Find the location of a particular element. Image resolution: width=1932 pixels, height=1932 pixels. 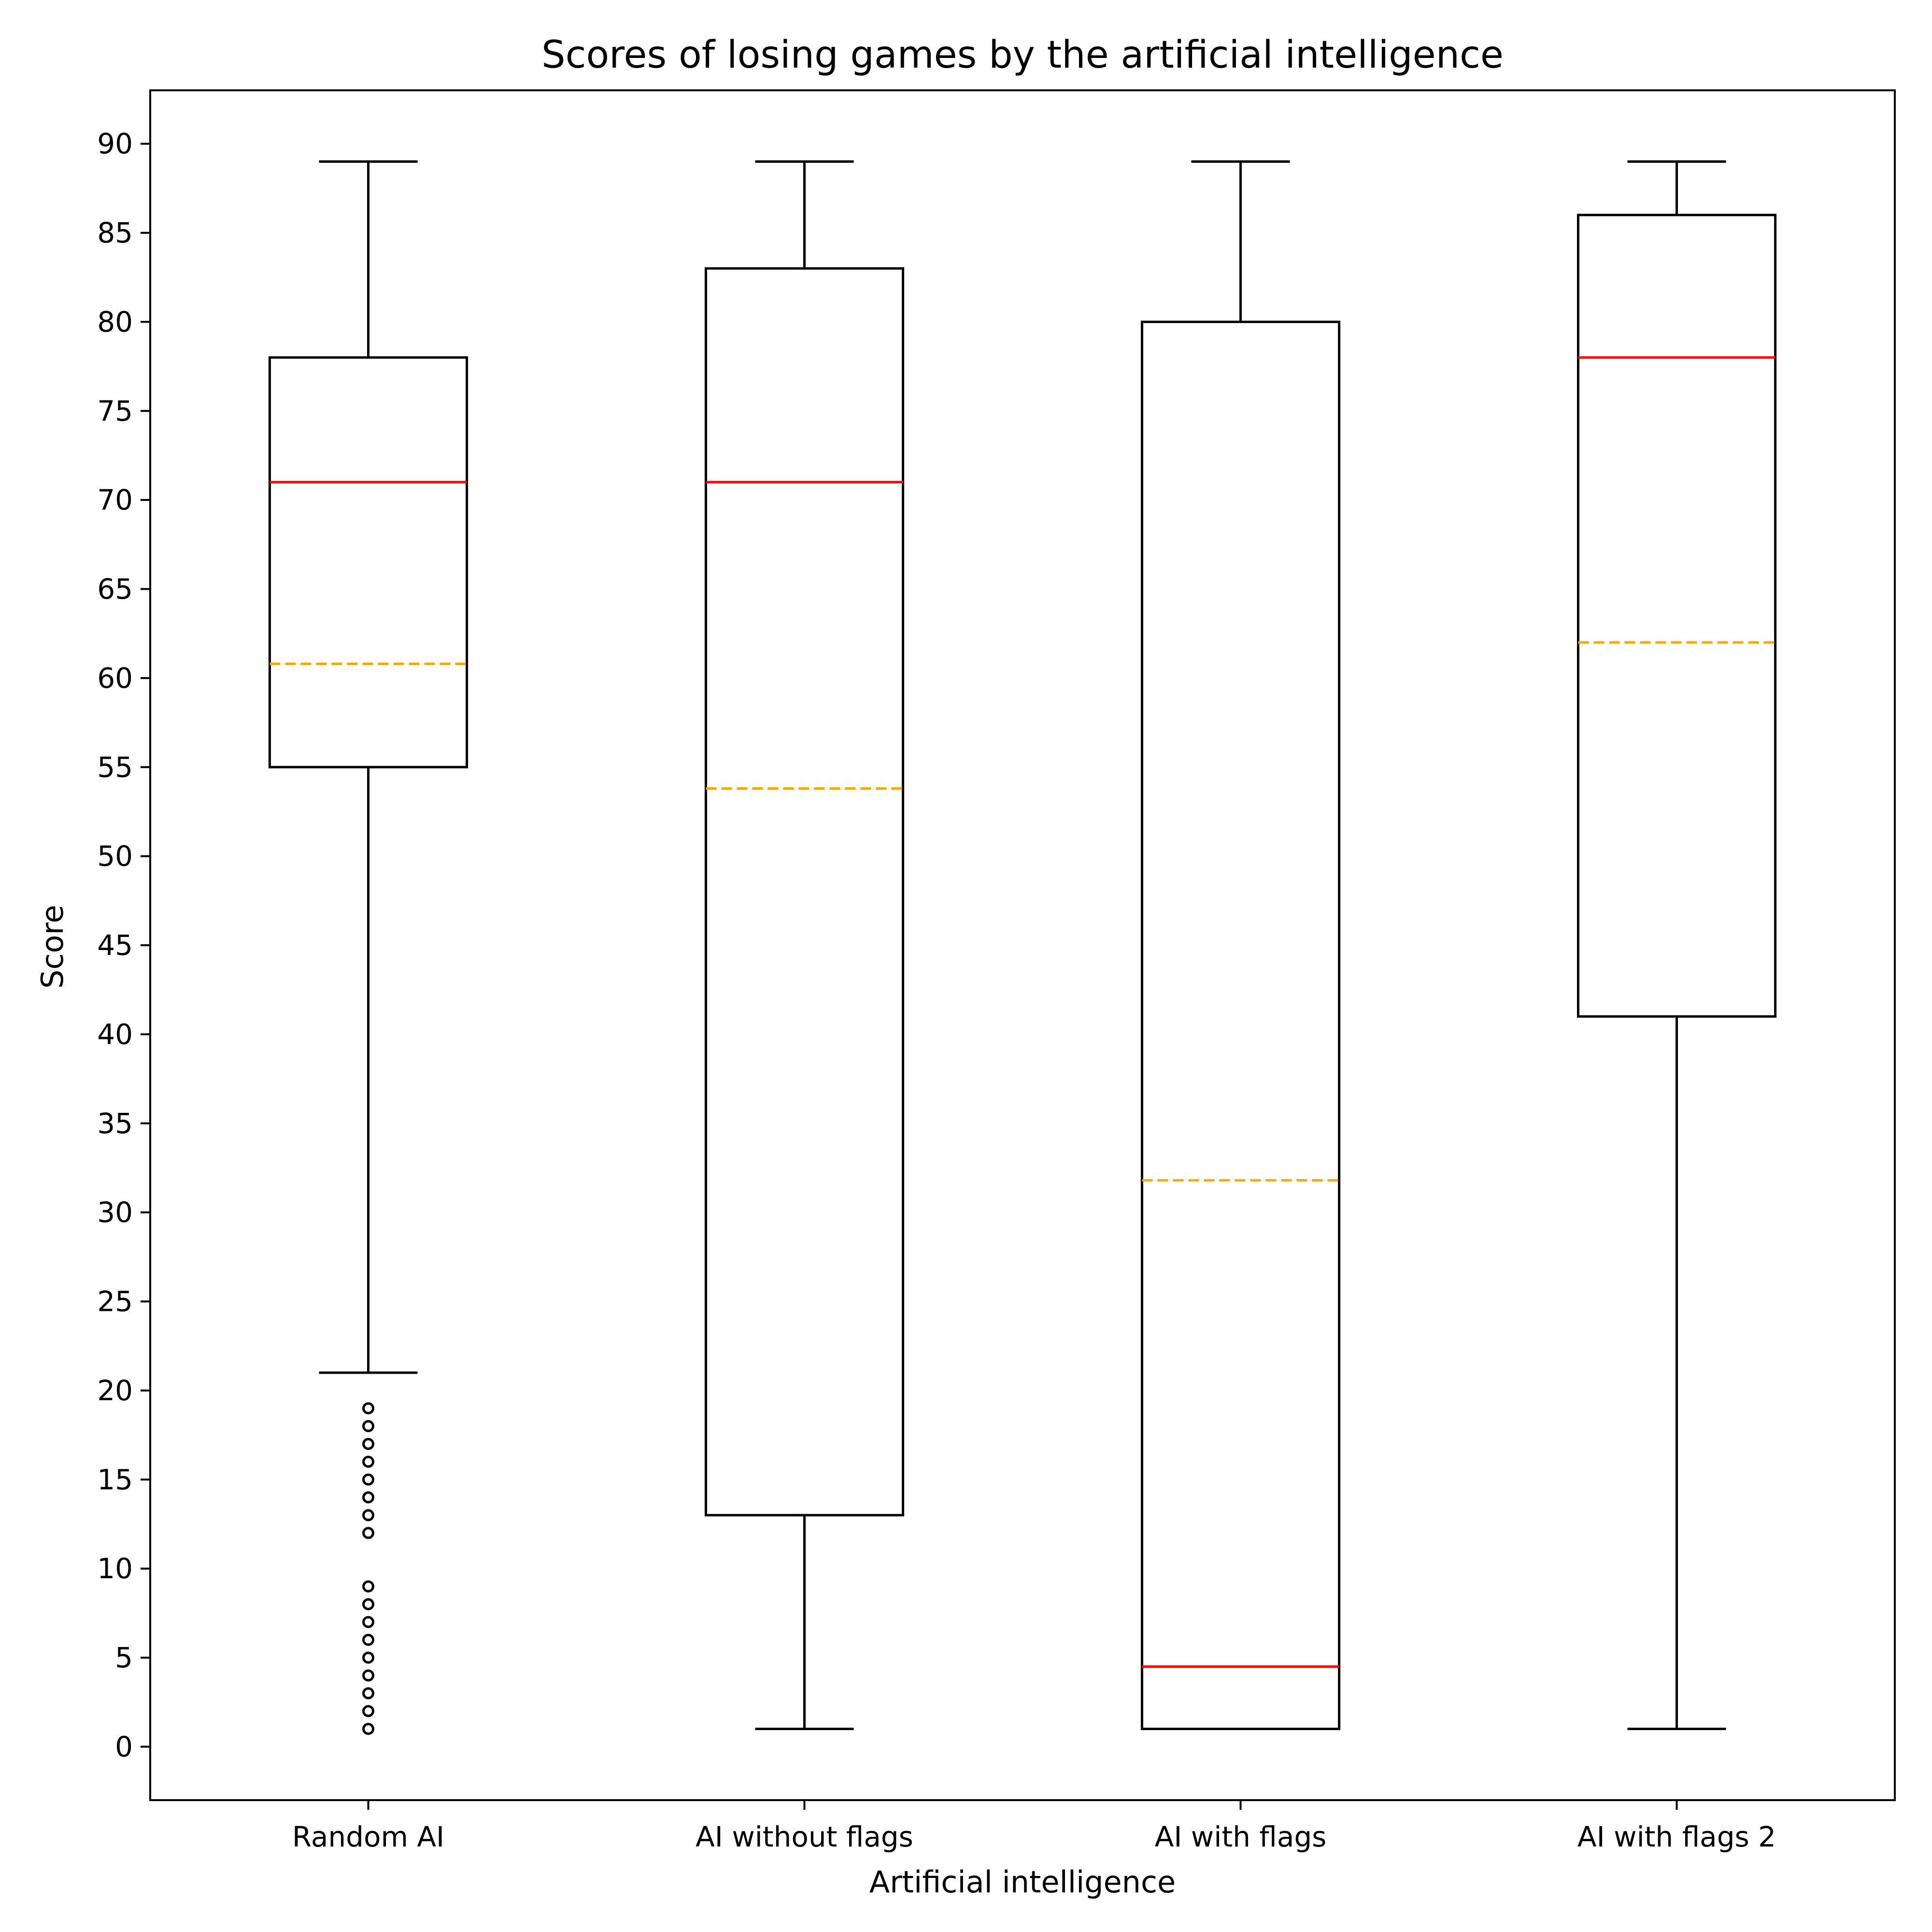

y-tick-label: 75 is located at coordinates (115, 411).